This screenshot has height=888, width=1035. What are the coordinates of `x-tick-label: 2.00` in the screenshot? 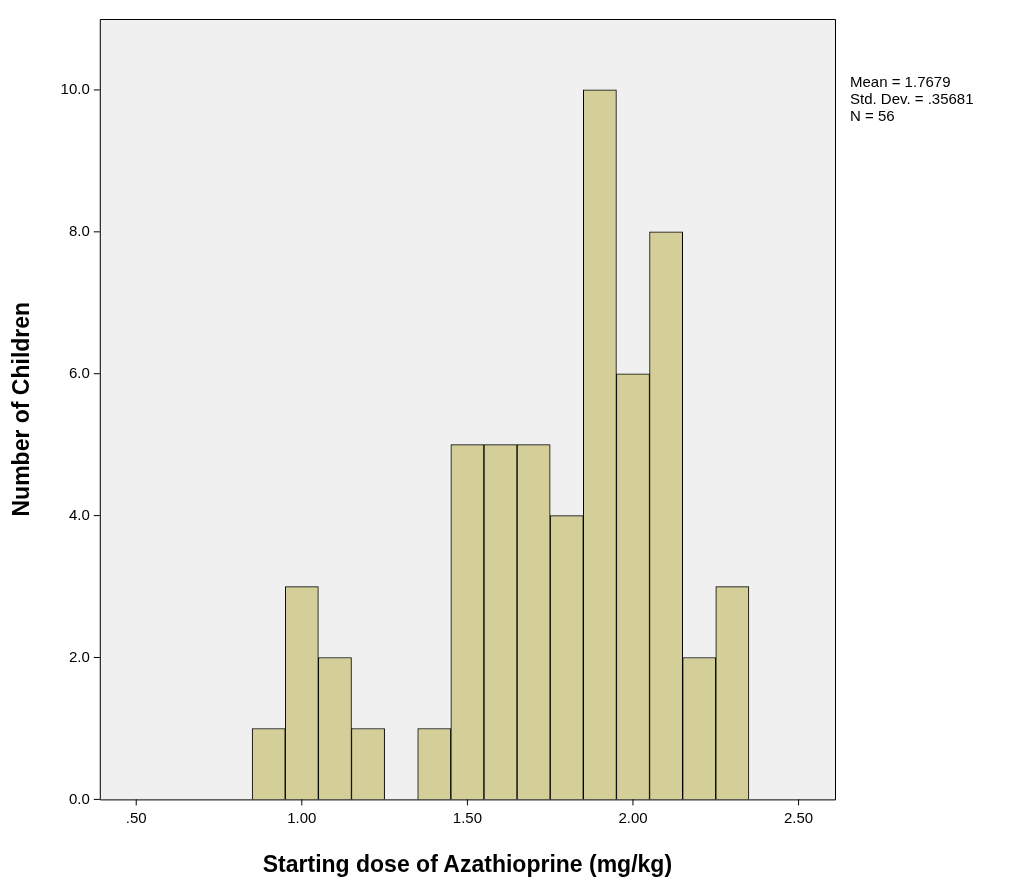 It's located at (633, 817).